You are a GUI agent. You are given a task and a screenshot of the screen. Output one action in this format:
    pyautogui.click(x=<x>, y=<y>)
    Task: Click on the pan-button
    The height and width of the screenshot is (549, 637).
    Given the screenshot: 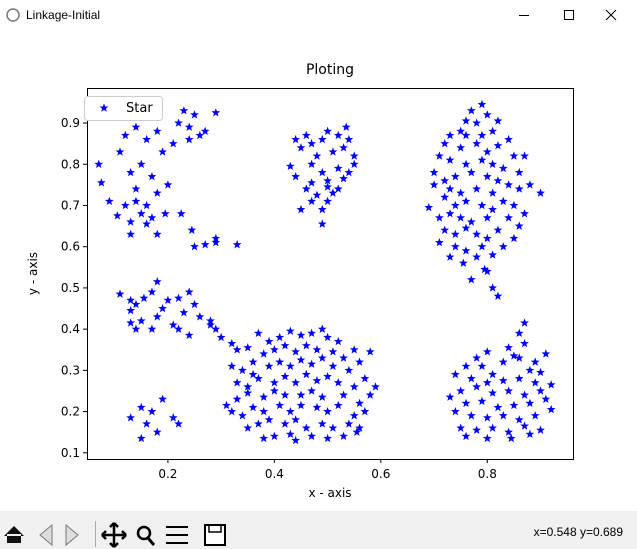 What is the action you would take?
    pyautogui.click(x=114, y=535)
    